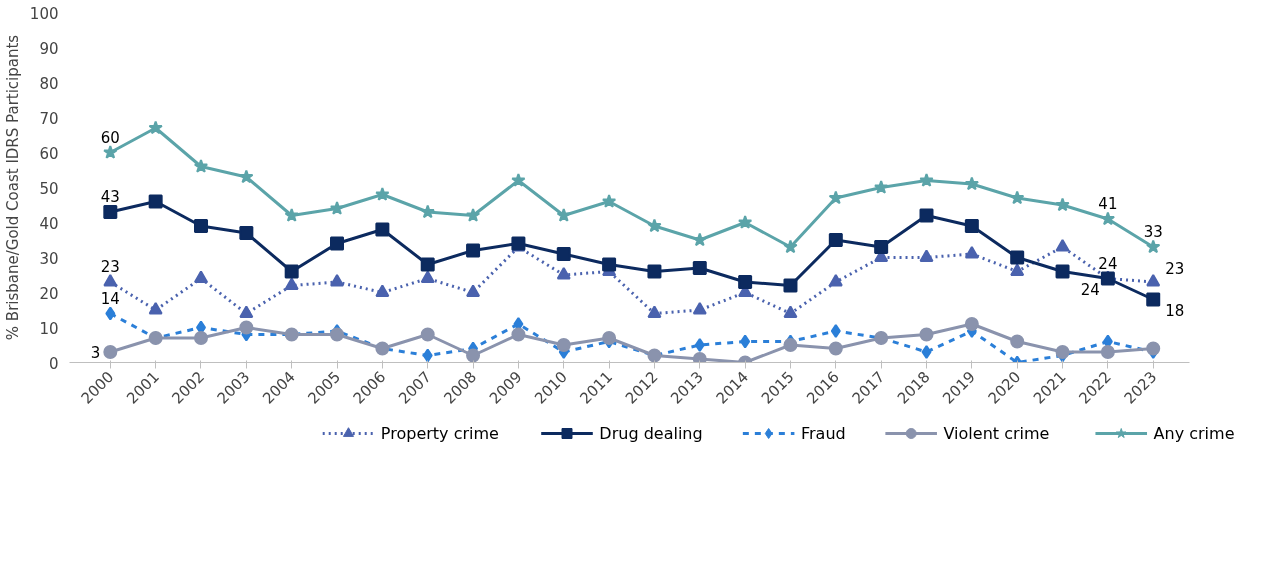  Describe the element at coordinates (49, 118) in the screenshot. I see `y-tick-label: 70` at that location.